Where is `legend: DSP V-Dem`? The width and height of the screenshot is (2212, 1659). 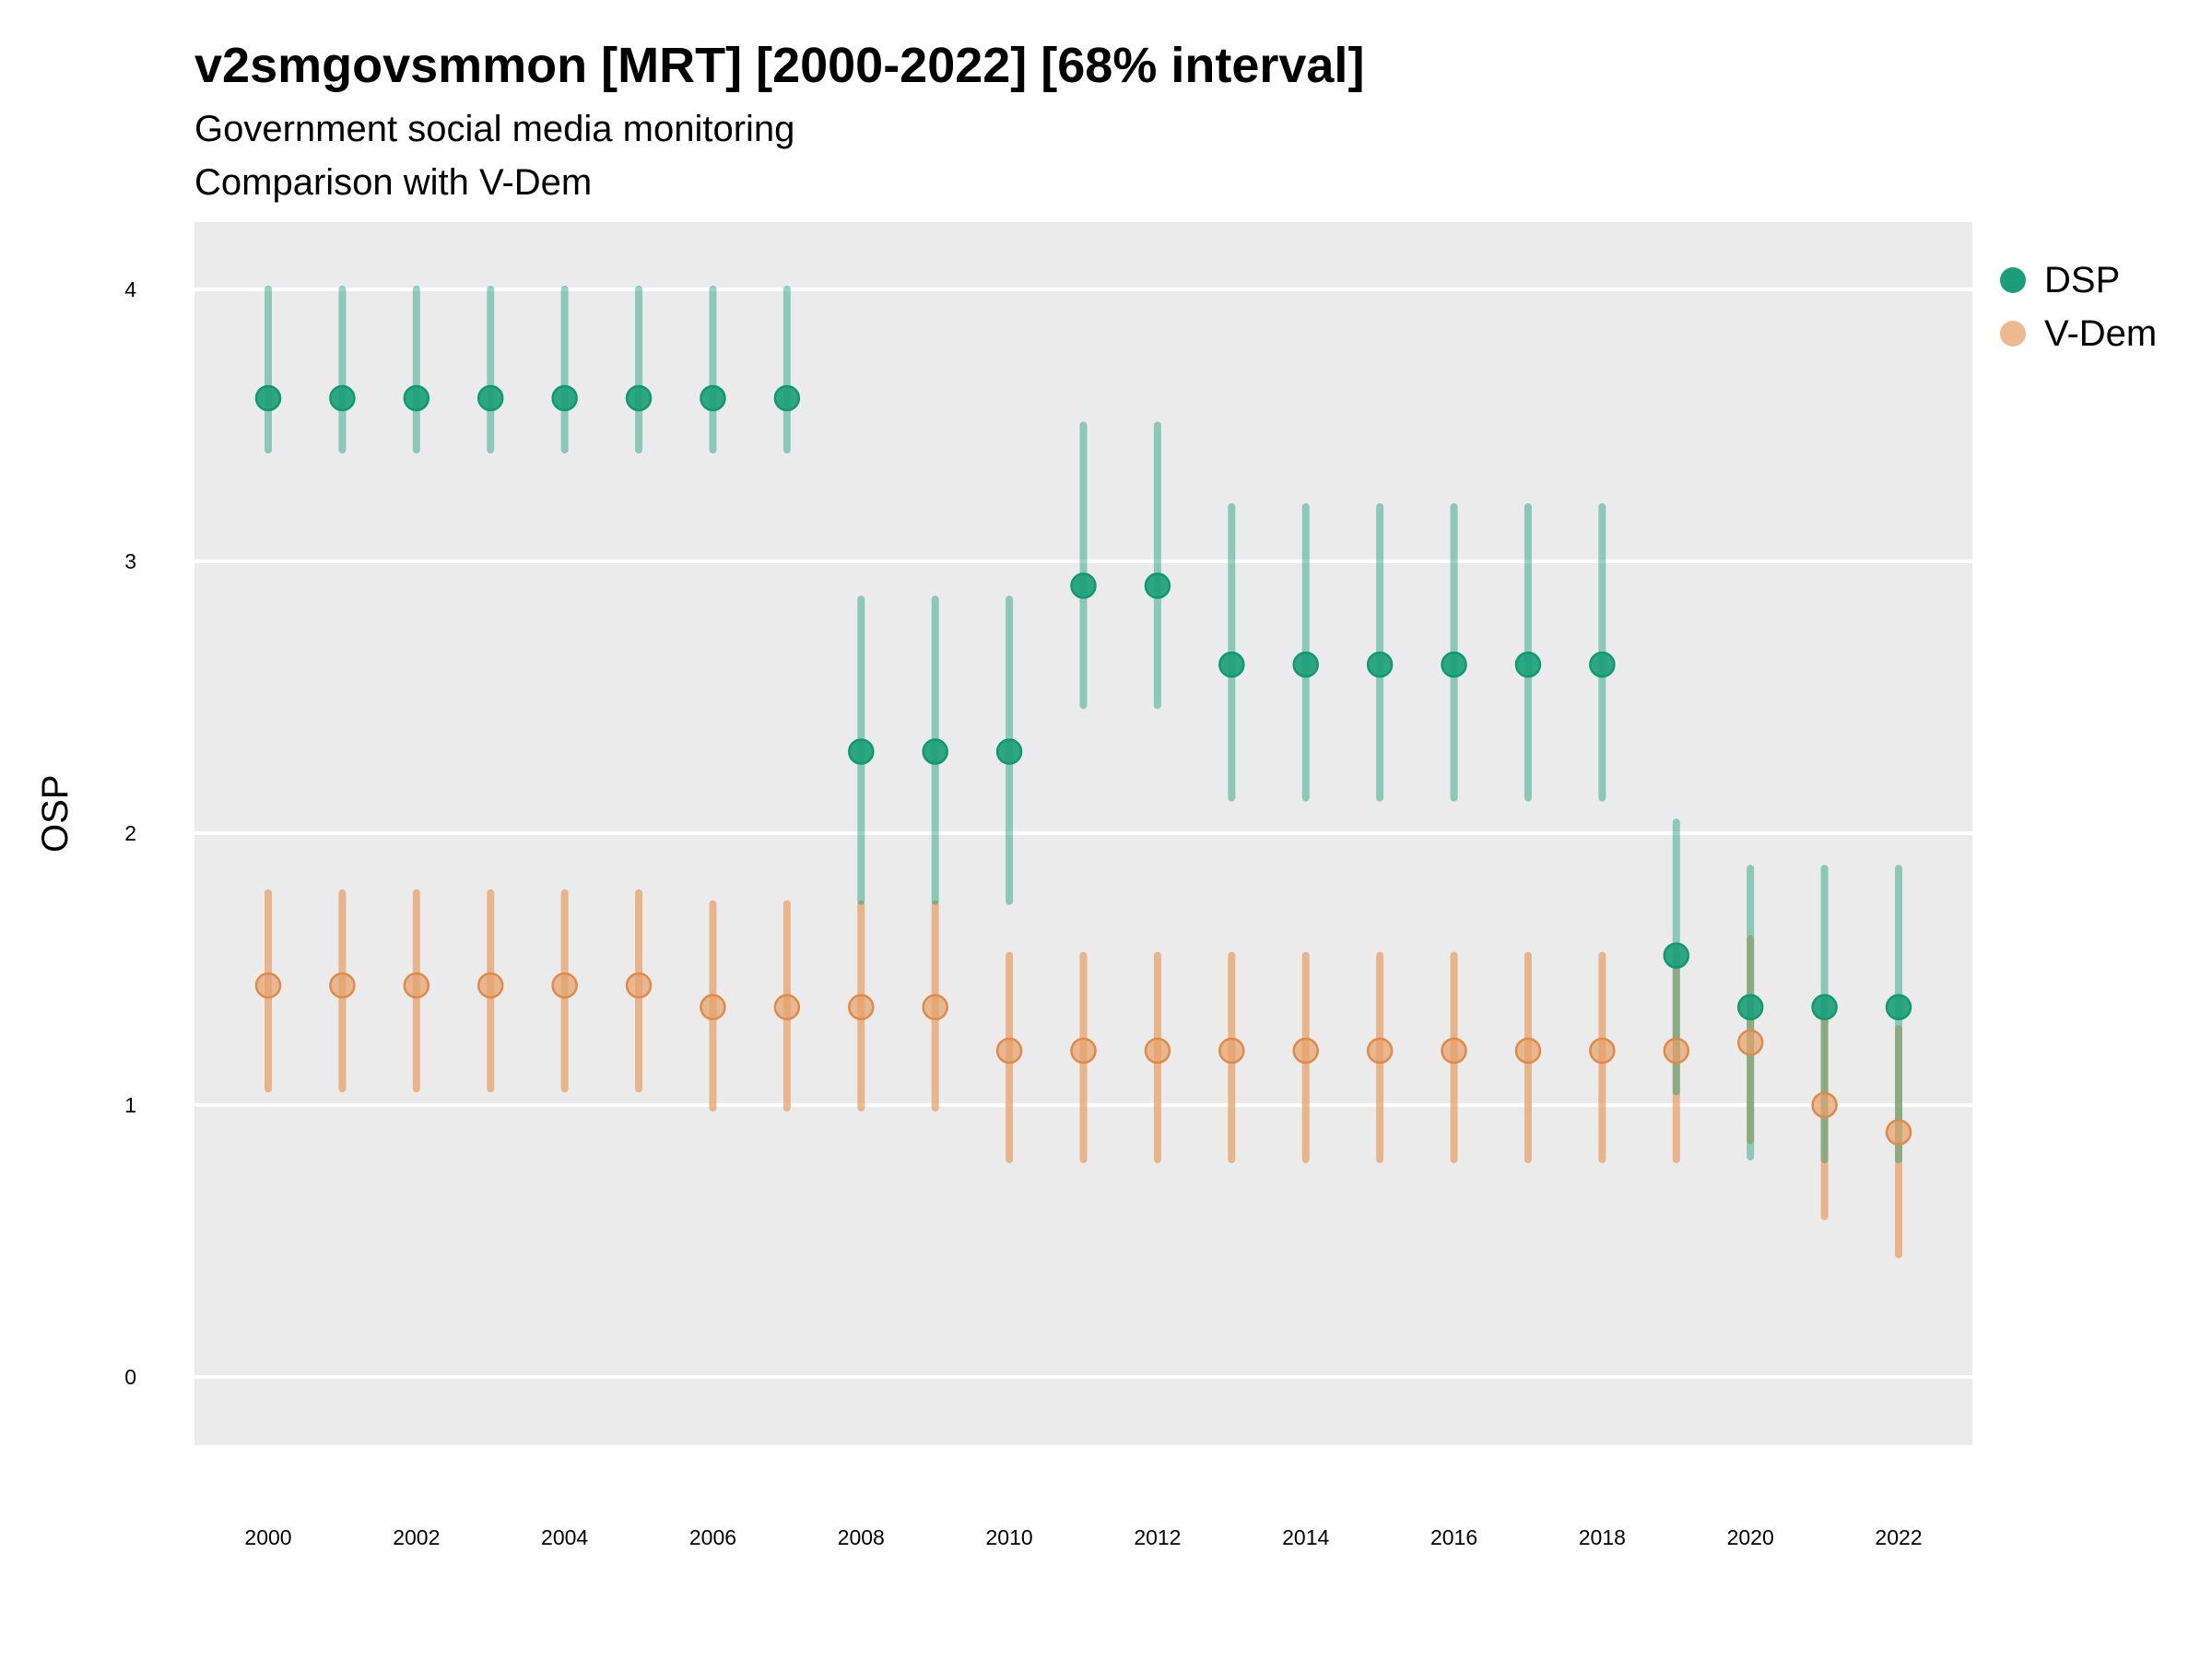 legend: DSP V-Dem is located at coordinates (2078, 306).